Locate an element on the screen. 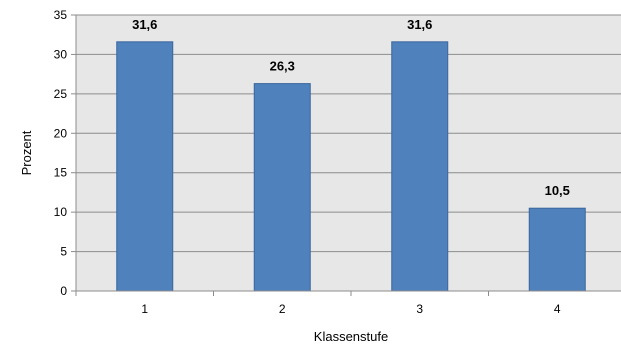 This screenshot has height=349, width=621. y-tick-label-15: 15 is located at coordinates (61, 173).